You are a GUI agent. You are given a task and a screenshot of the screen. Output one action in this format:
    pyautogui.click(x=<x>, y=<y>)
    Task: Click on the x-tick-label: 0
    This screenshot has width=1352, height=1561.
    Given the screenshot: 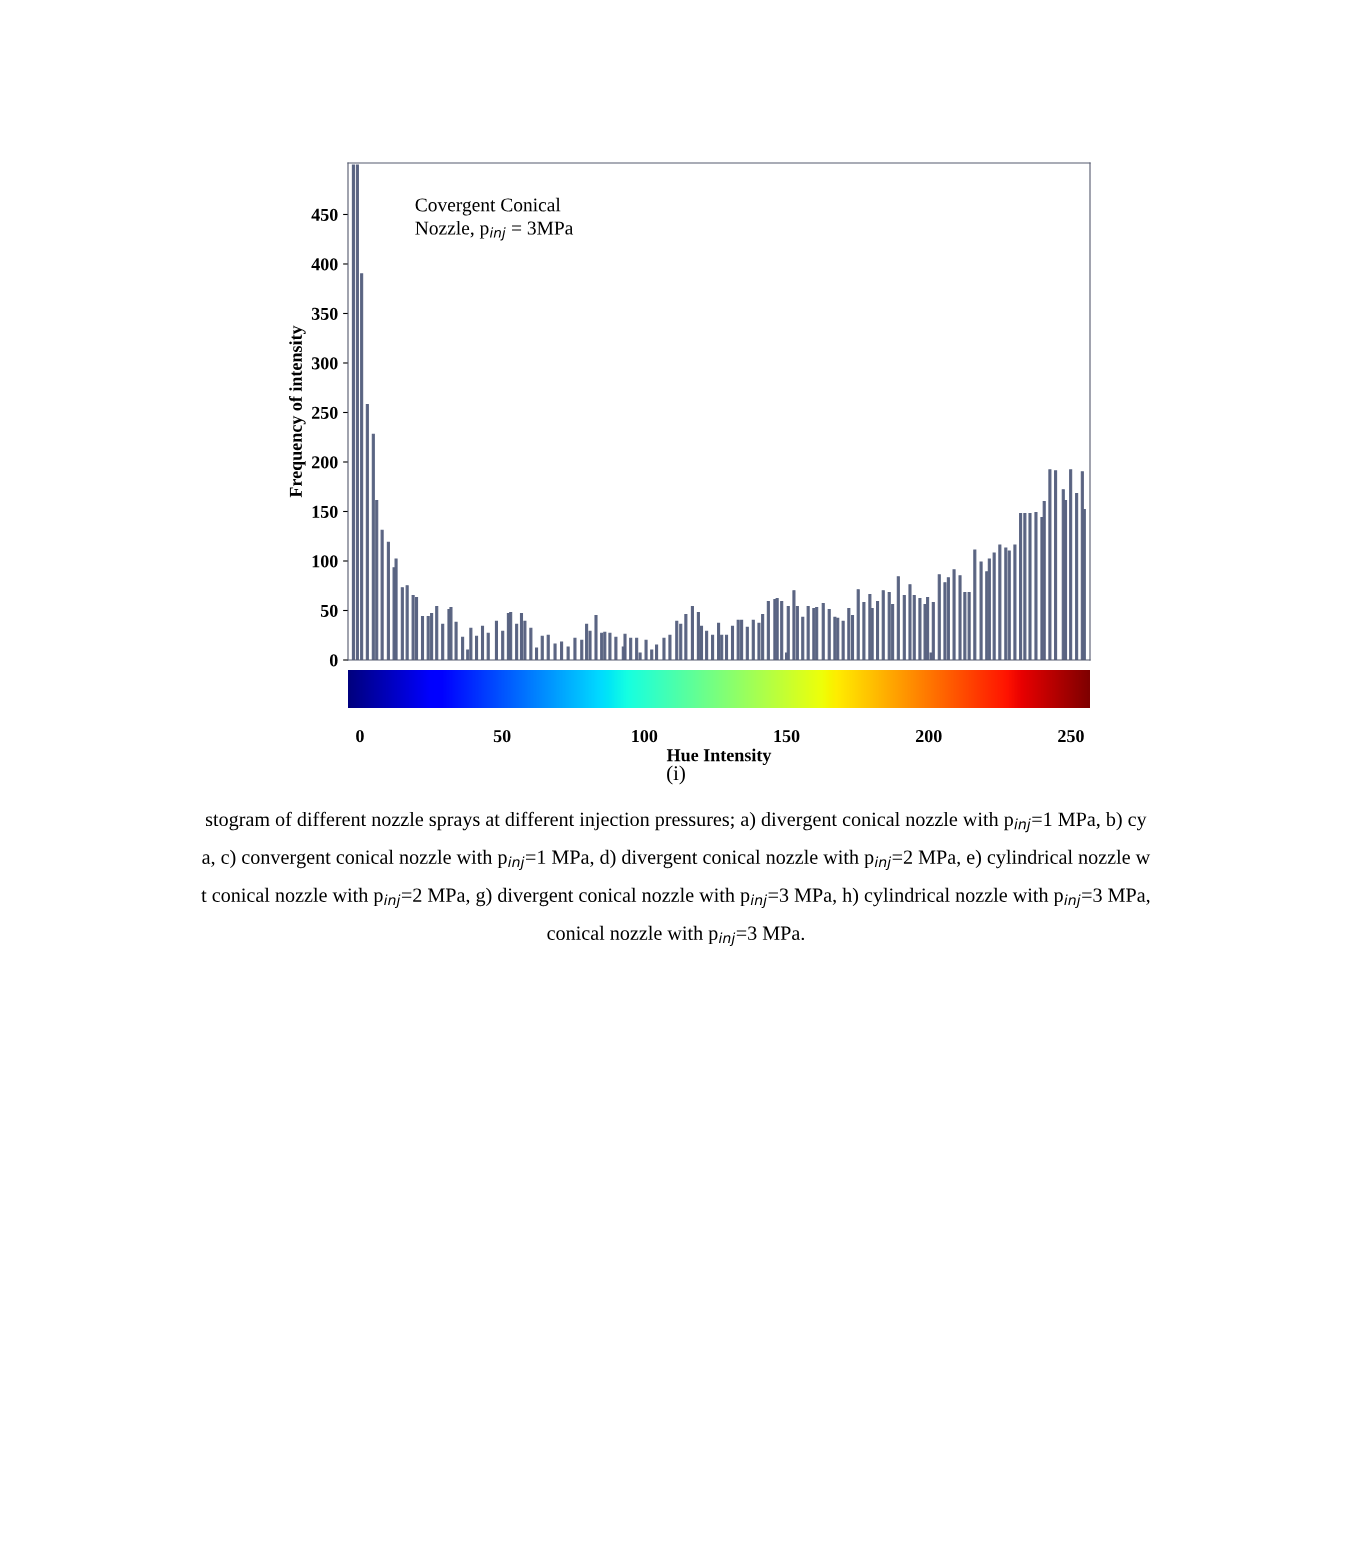 What is the action you would take?
    pyautogui.click(x=360, y=736)
    